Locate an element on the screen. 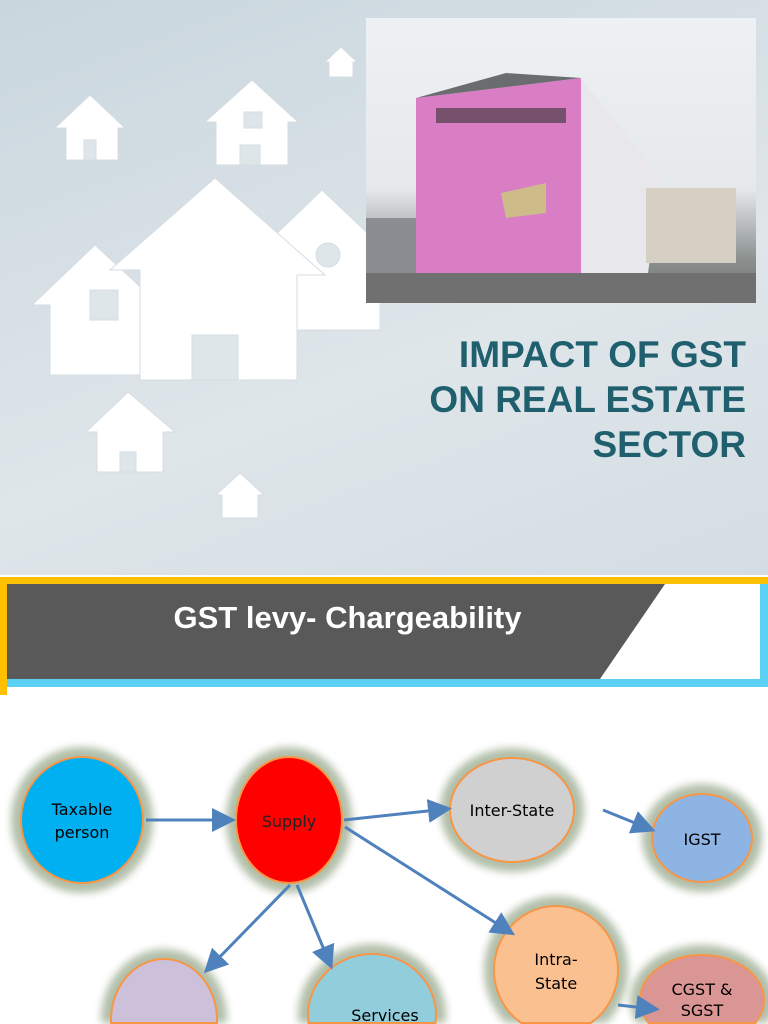 The width and height of the screenshot is (768, 1024). title-line: IMPACT OF GST is located at coordinates (602, 354).